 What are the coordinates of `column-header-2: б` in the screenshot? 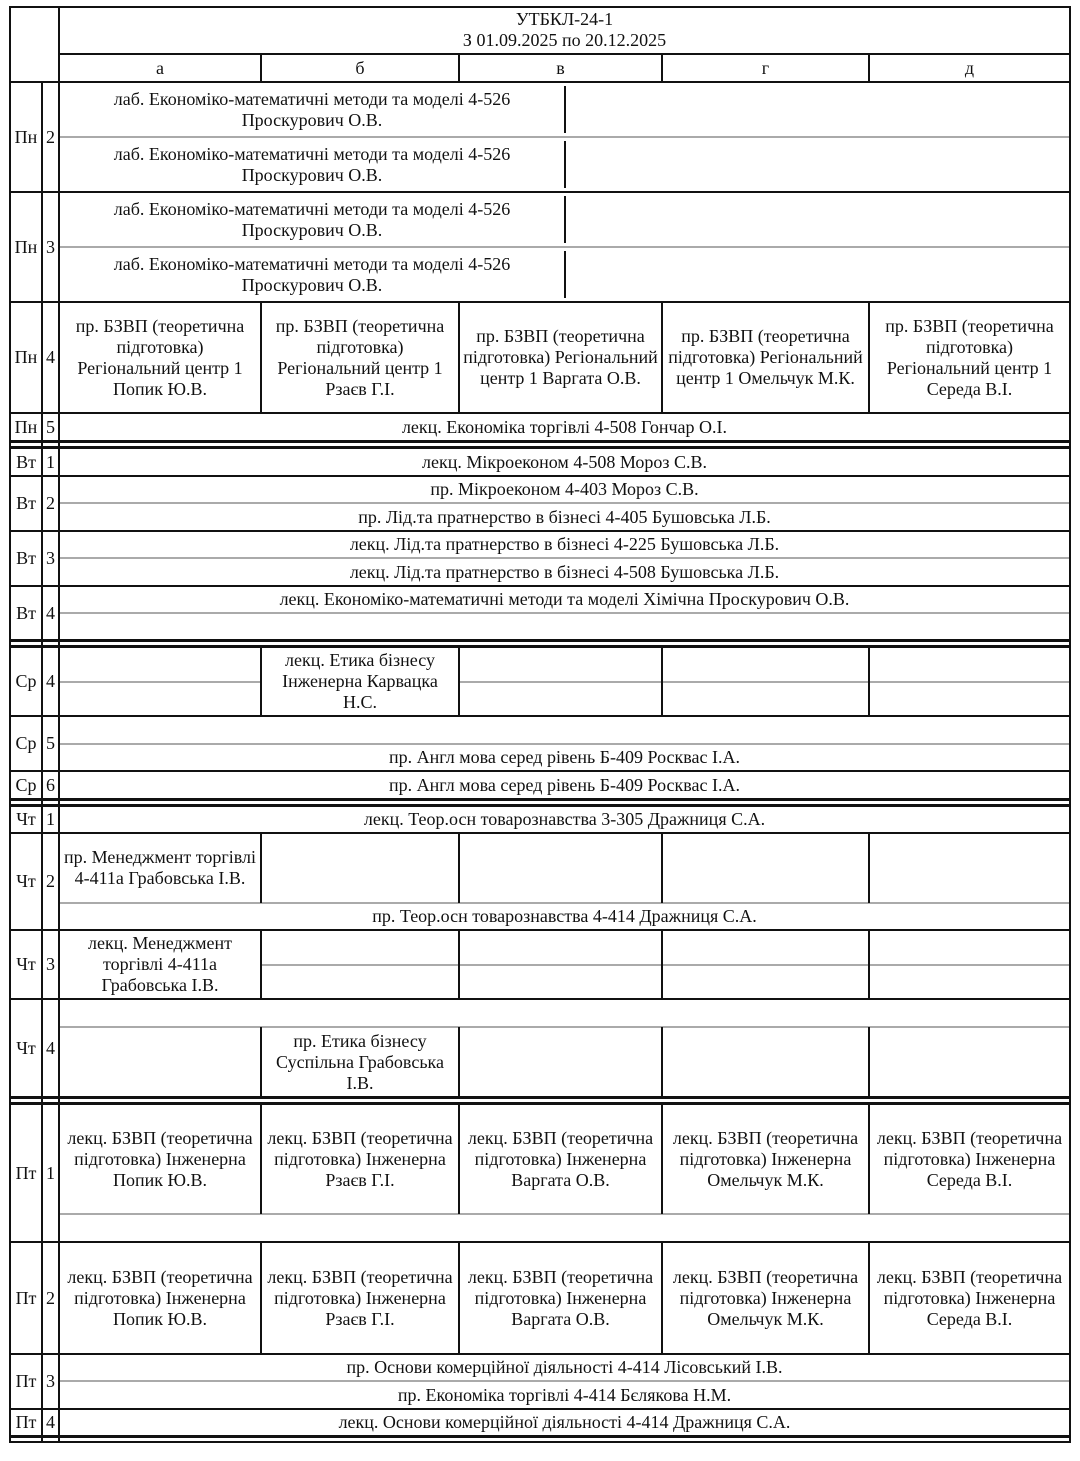 It's located at (360, 68).